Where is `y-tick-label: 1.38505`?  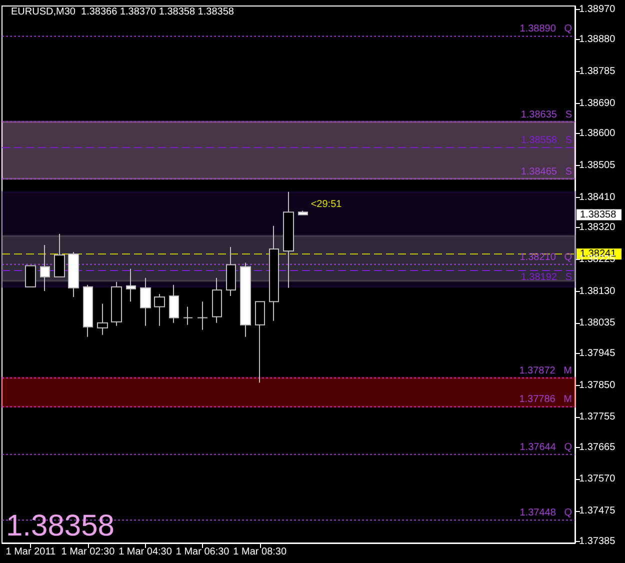 y-tick-label: 1.38505 is located at coordinates (597, 165).